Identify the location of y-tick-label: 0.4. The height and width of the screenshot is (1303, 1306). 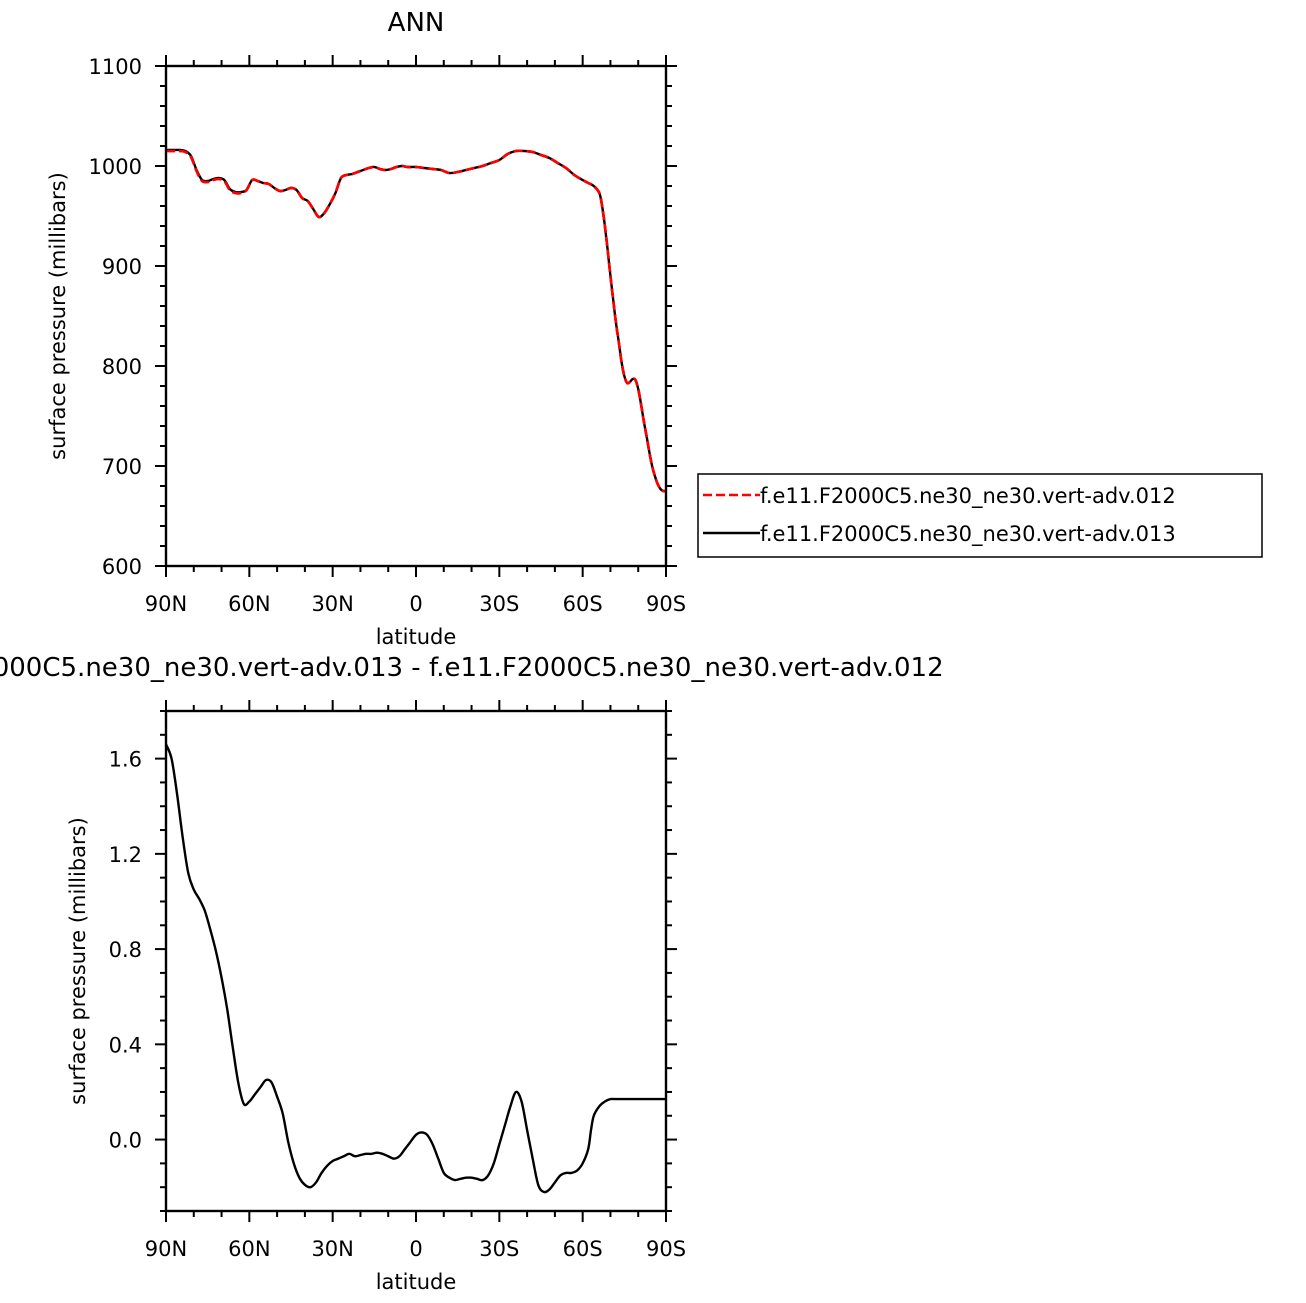
(125, 1045).